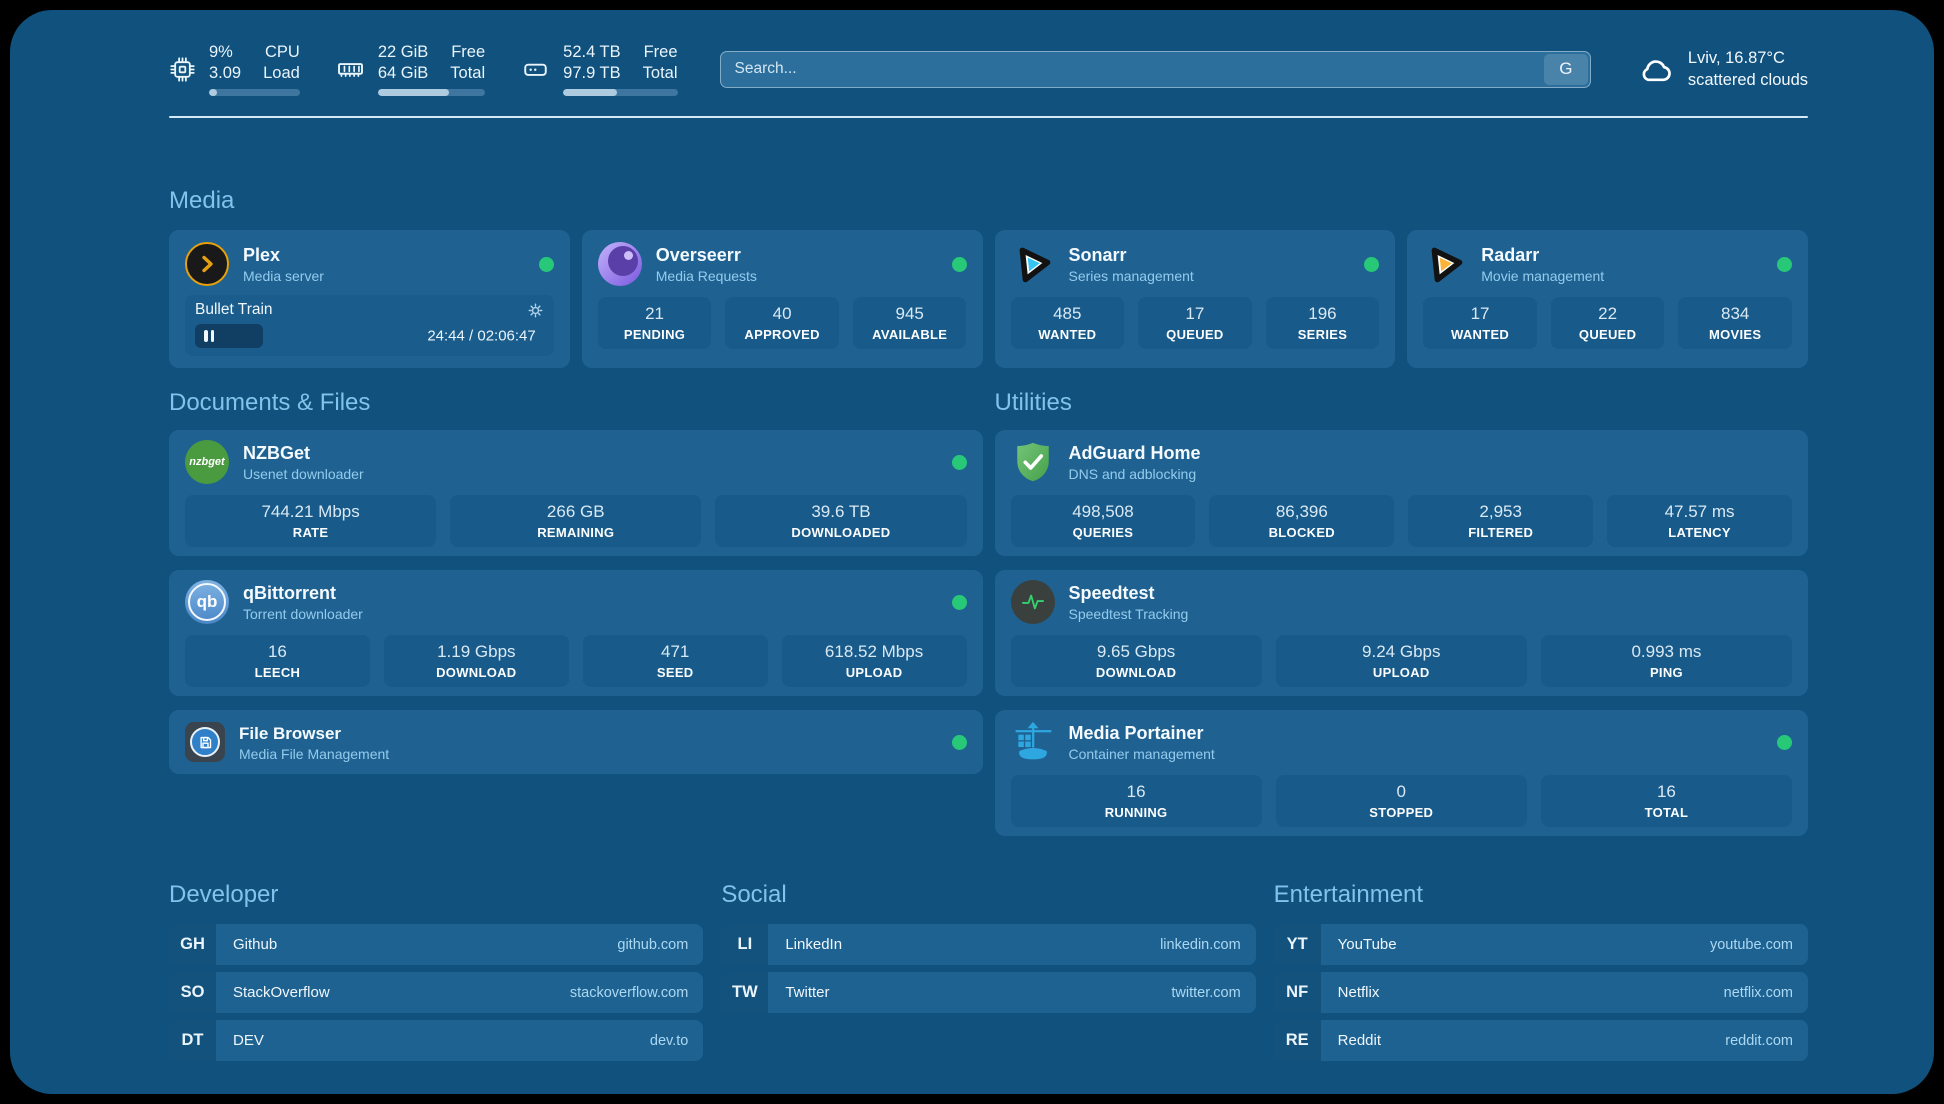 Image resolution: width=1944 pixels, height=1104 pixels. I want to click on stat-box: 485 WANTED, so click(1067, 323).